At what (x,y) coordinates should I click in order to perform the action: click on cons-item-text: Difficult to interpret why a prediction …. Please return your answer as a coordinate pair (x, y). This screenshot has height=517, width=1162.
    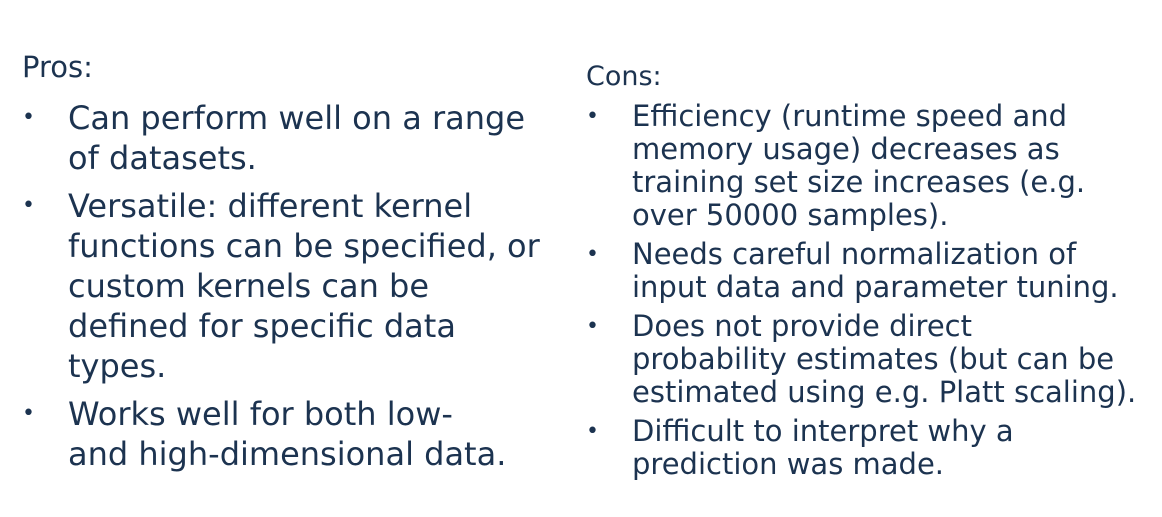
    Looking at the image, I should click on (823, 447).